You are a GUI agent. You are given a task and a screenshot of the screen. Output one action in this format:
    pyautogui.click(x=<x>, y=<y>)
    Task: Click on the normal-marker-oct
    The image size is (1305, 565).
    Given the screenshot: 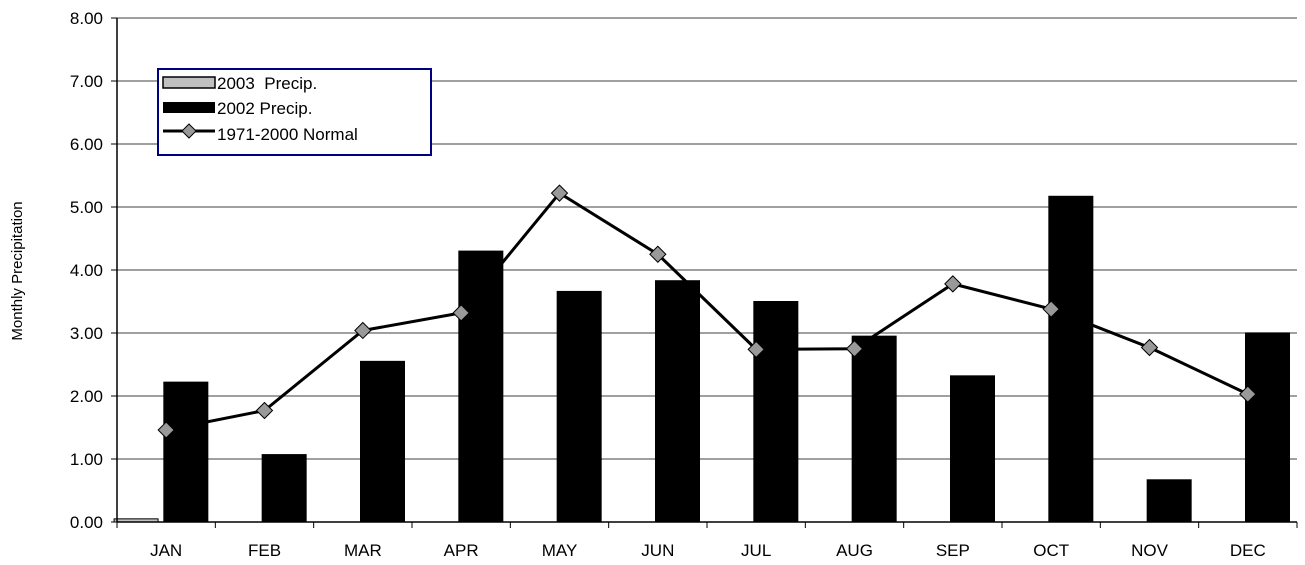 What is the action you would take?
    pyautogui.click(x=1051, y=309)
    